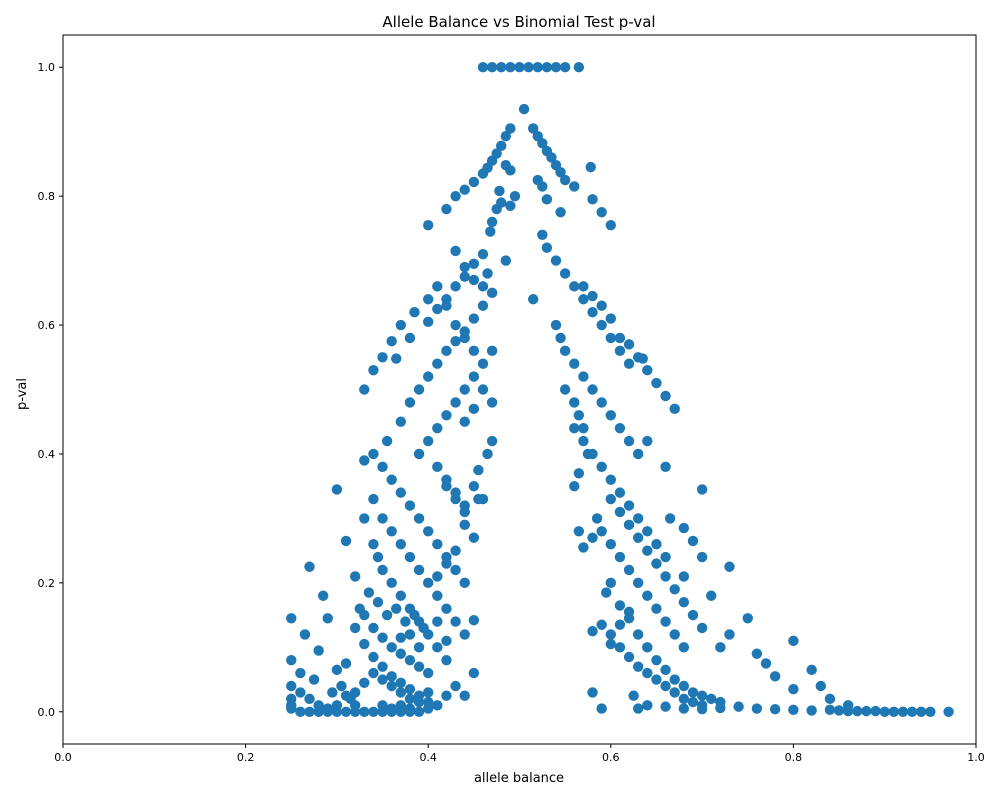 The image size is (1000, 804). Describe the element at coordinates (611, 757) in the screenshot. I see `x-tick-label: 0.6` at that location.